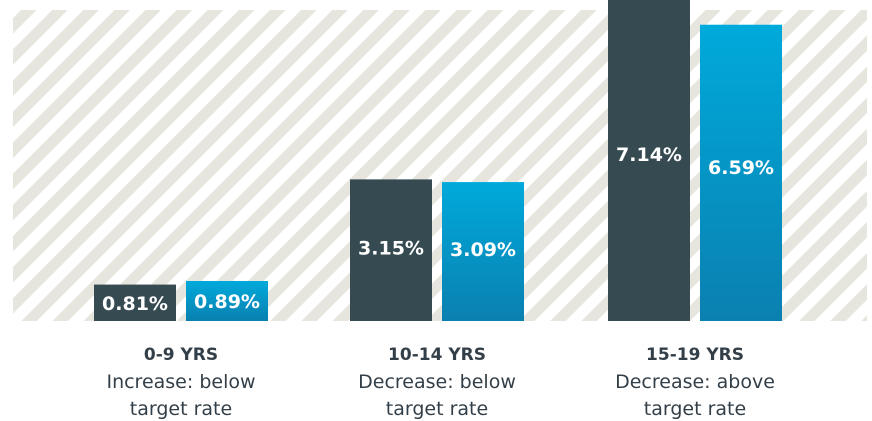 The image size is (872, 421). What do you see at coordinates (695, 409) in the screenshot?
I see `category-desc-2-1: target rate` at bounding box center [695, 409].